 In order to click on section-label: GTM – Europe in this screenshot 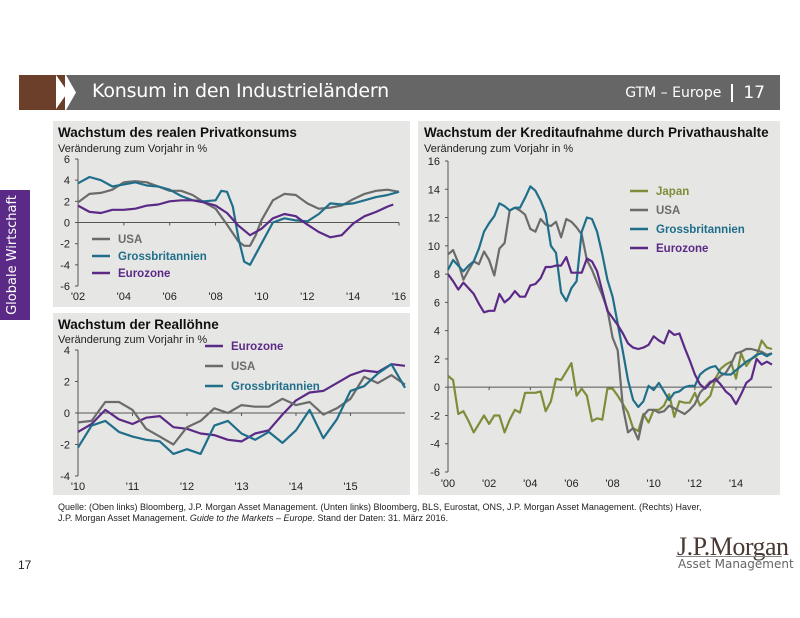, I will do `click(673, 93)`.